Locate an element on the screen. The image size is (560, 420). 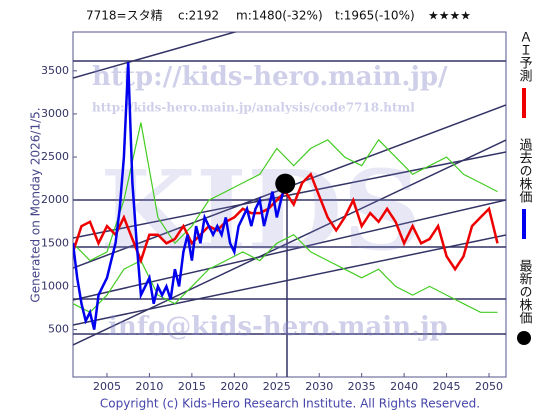
x-tick-label: 2010 is located at coordinates (149, 386).